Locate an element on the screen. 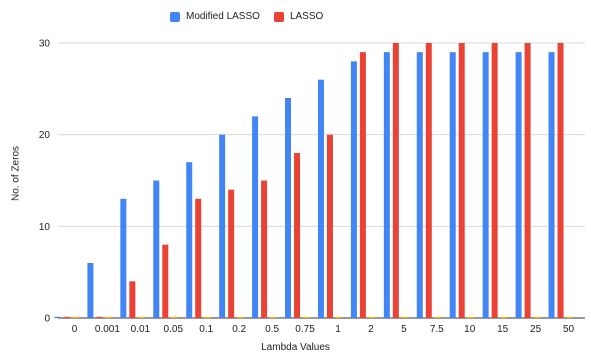 Image resolution: width=591 pixels, height=358 pixels. bar-modified-lasso-0.1 is located at coordinates (189, 240).